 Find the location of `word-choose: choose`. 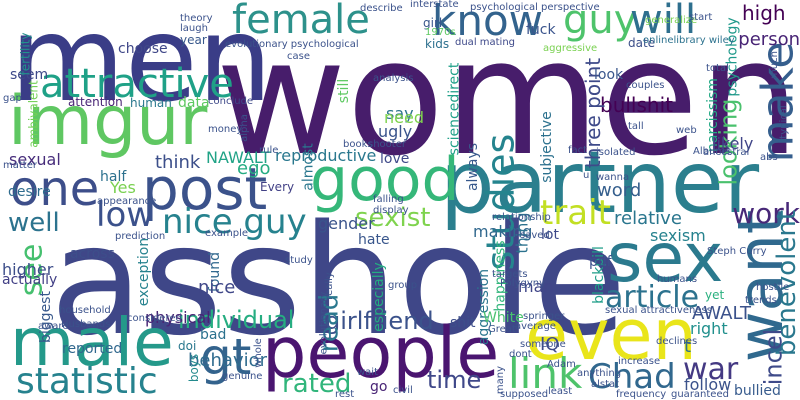

word-choose: choose is located at coordinates (143, 49).